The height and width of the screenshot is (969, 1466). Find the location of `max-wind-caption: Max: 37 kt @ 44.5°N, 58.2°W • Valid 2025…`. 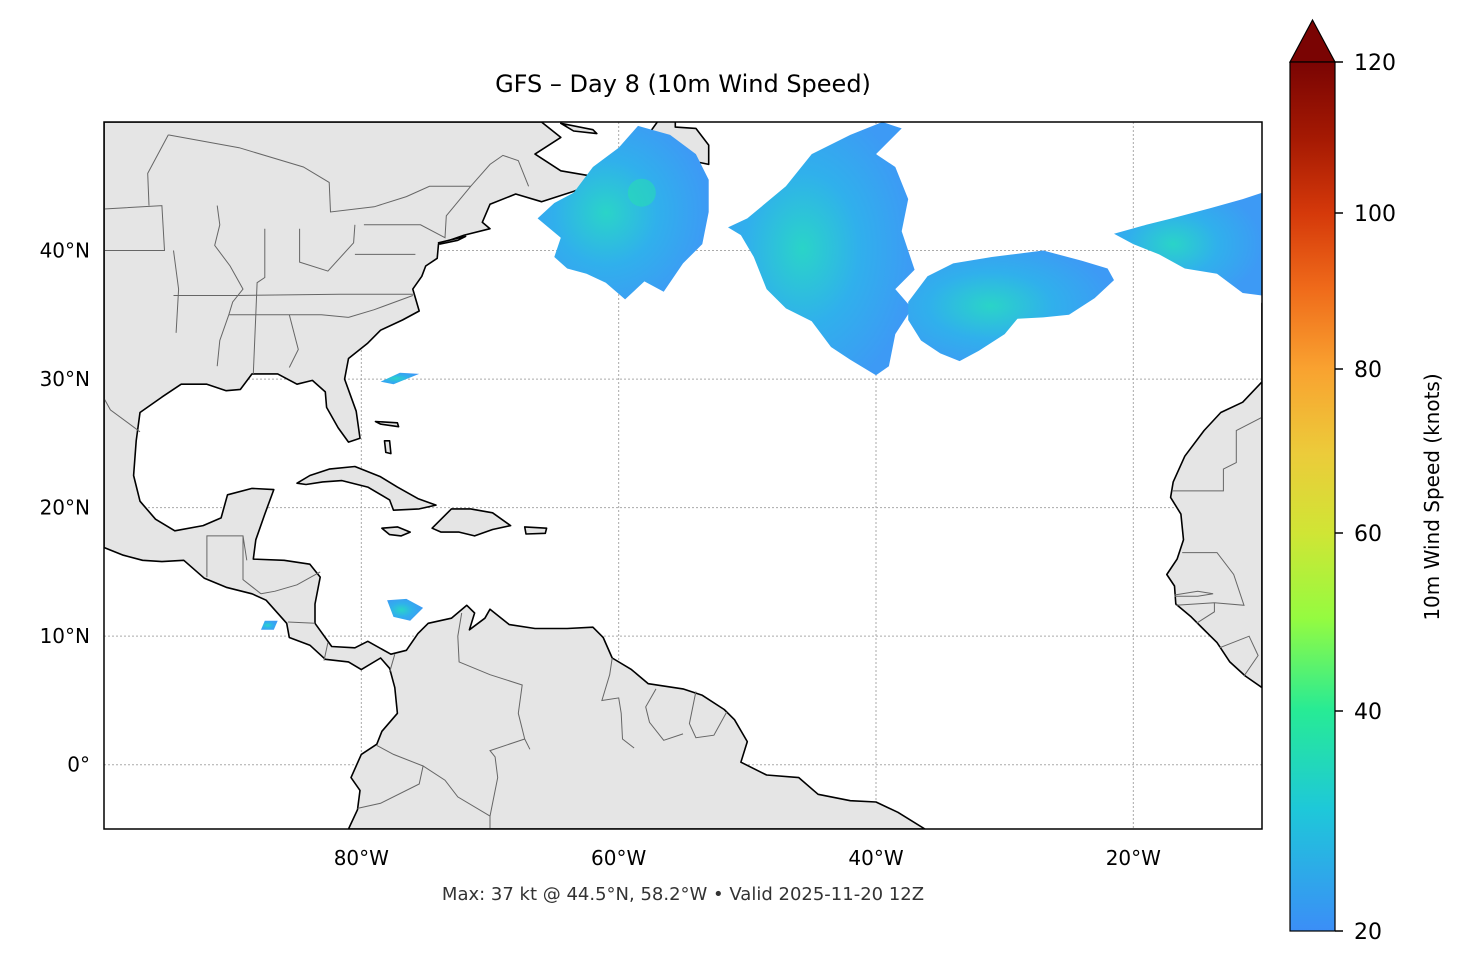

max-wind-caption: Max: 37 kt @ 44.5°N, 58.2°W • Valid 2025… is located at coordinates (683, 894).